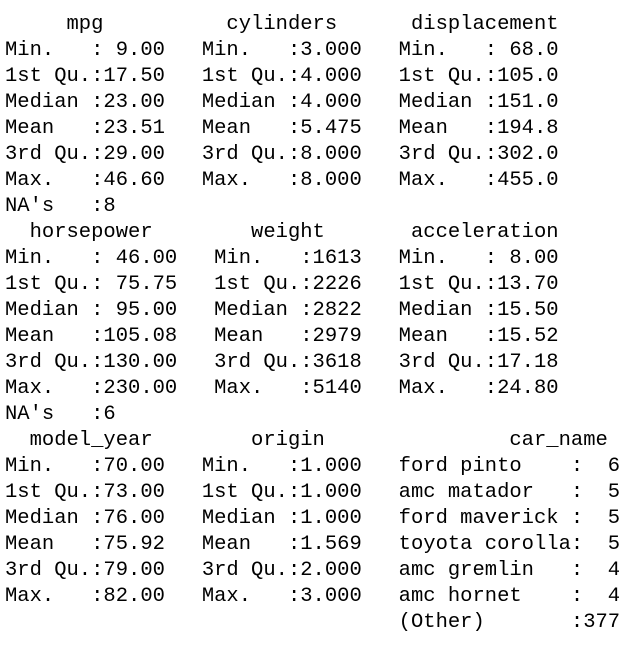 This screenshot has height=645, width=623. Describe the element at coordinates (282, 258) in the screenshot. I see `stats-line-min: Min. : 46.00 Min. :1613 Min. : 8.00` at that location.